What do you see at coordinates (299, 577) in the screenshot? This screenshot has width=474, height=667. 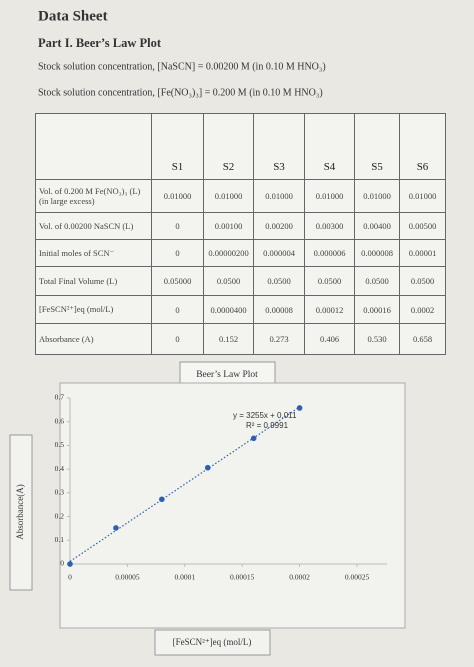 I see `x-tick-label: 0.0002` at bounding box center [299, 577].